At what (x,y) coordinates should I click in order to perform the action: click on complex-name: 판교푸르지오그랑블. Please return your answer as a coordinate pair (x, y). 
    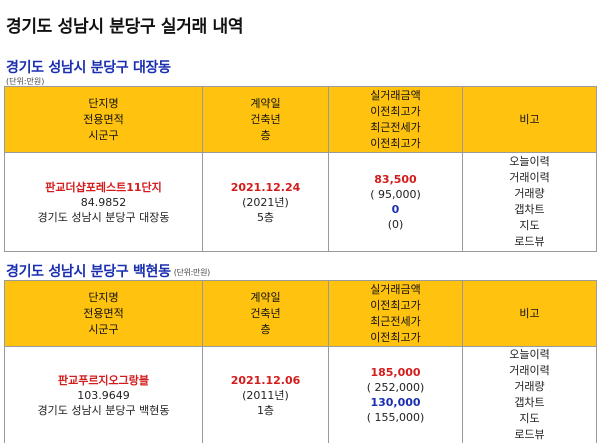
    Looking at the image, I should click on (103, 380).